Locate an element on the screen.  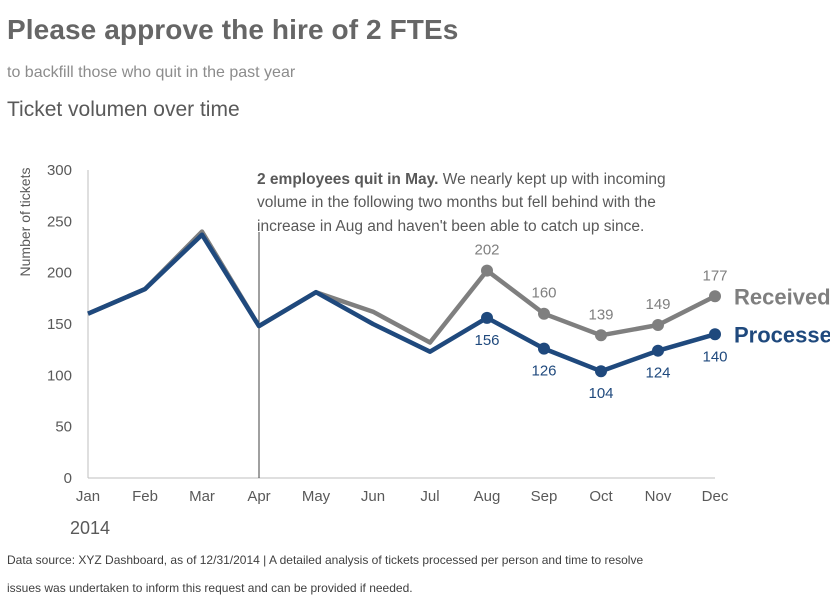
page-title: Please approve the hire of 2 FTEs is located at coordinates (233, 29).